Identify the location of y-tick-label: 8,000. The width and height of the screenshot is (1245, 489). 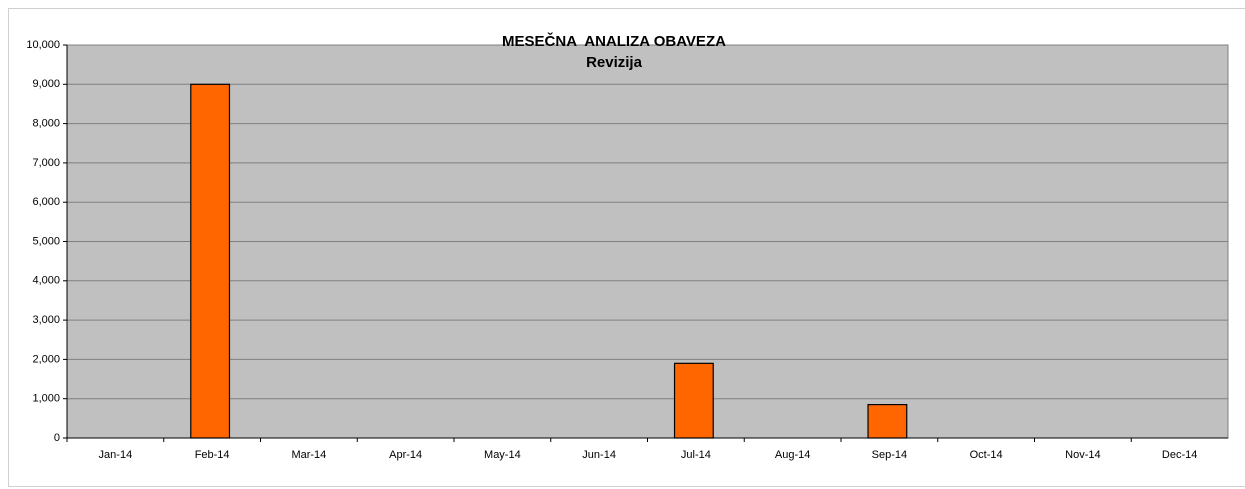
(46, 124).